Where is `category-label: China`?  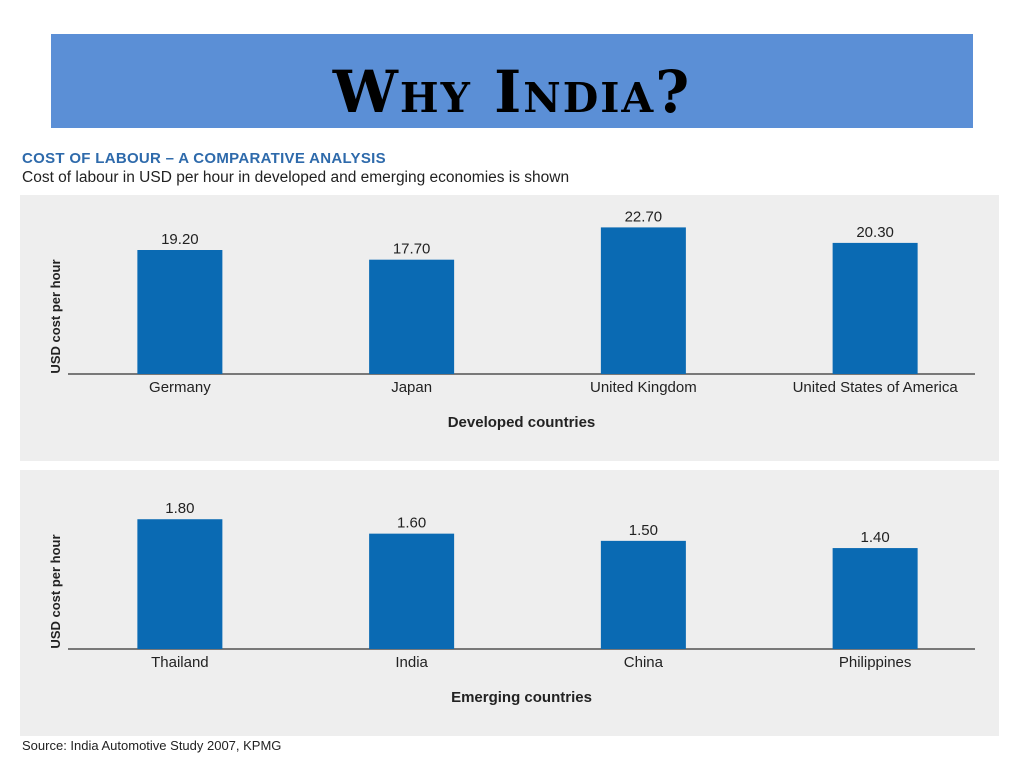
category-label: China is located at coordinates (644, 662).